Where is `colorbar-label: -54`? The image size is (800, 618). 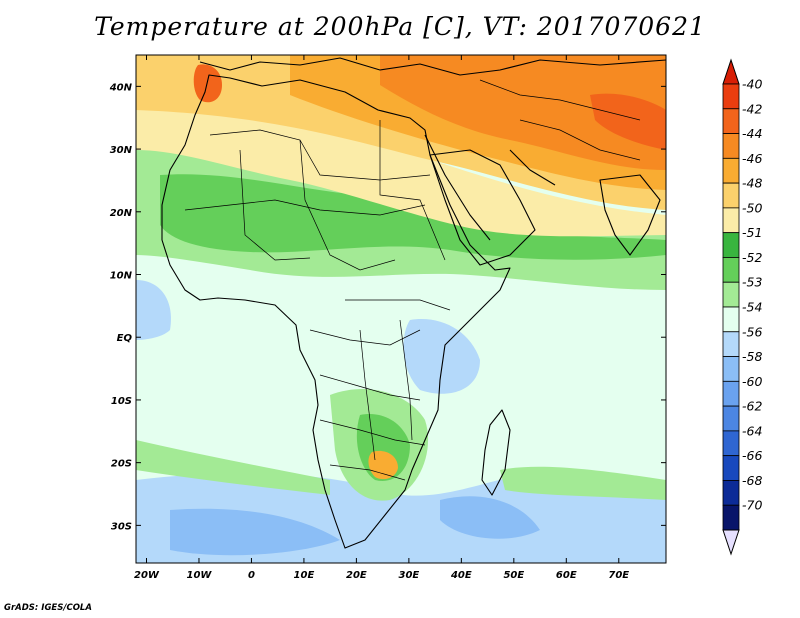 colorbar-label: -54 is located at coordinates (752, 307).